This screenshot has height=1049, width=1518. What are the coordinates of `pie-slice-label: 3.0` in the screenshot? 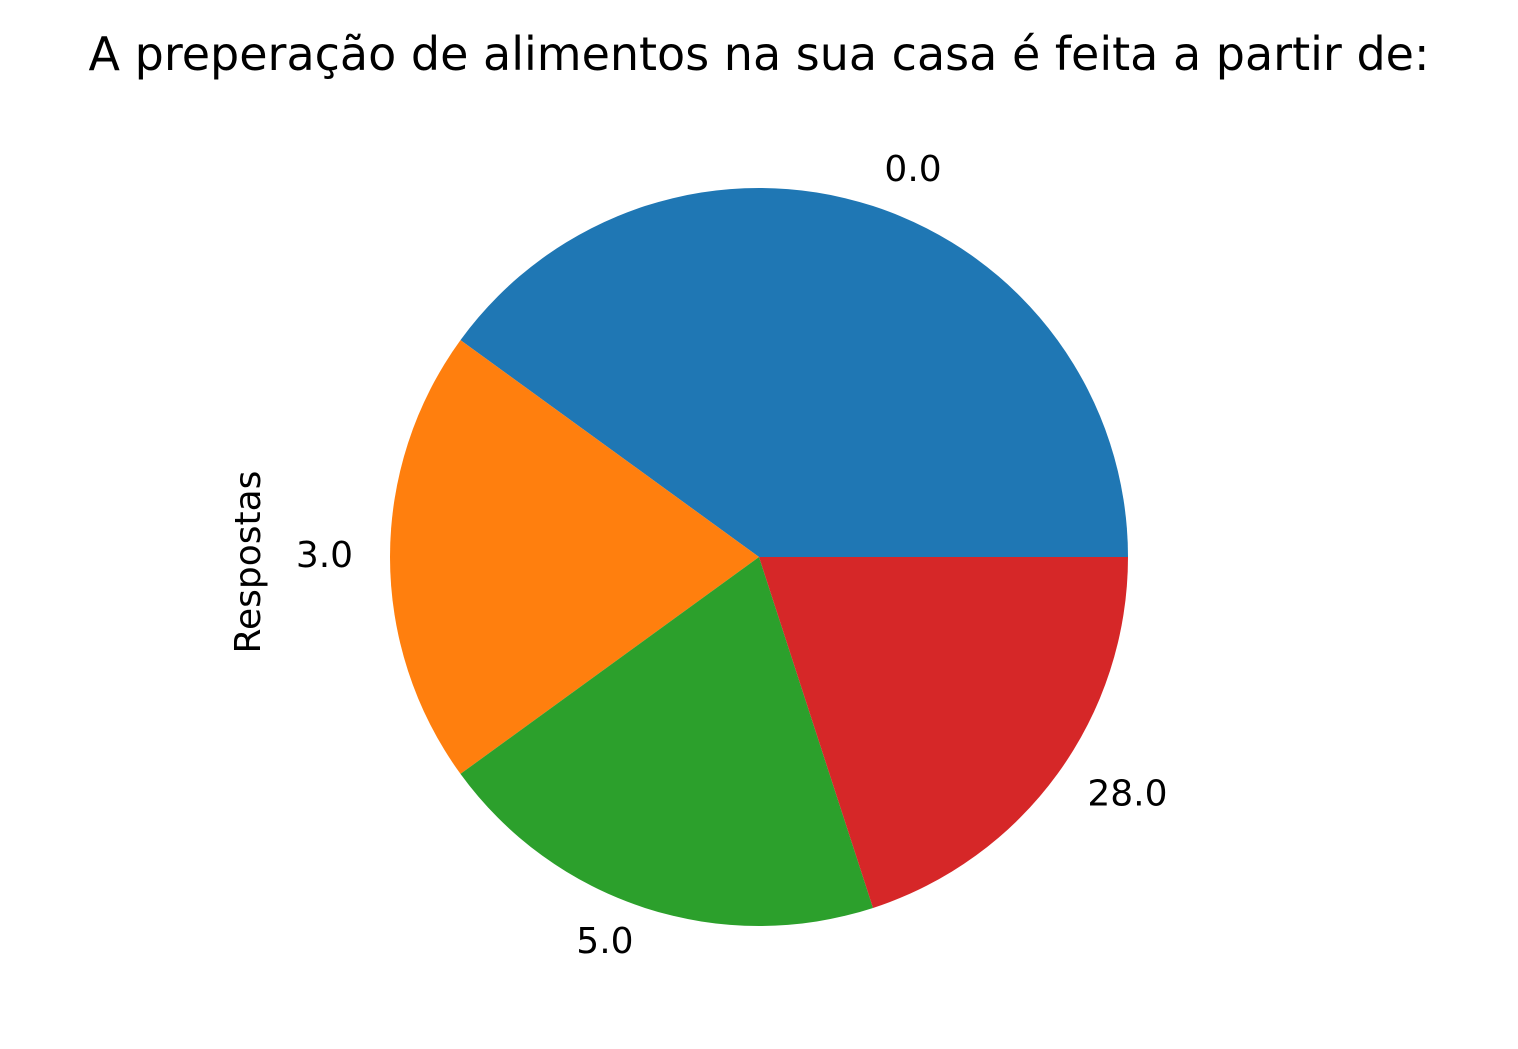 It's located at (324, 555).